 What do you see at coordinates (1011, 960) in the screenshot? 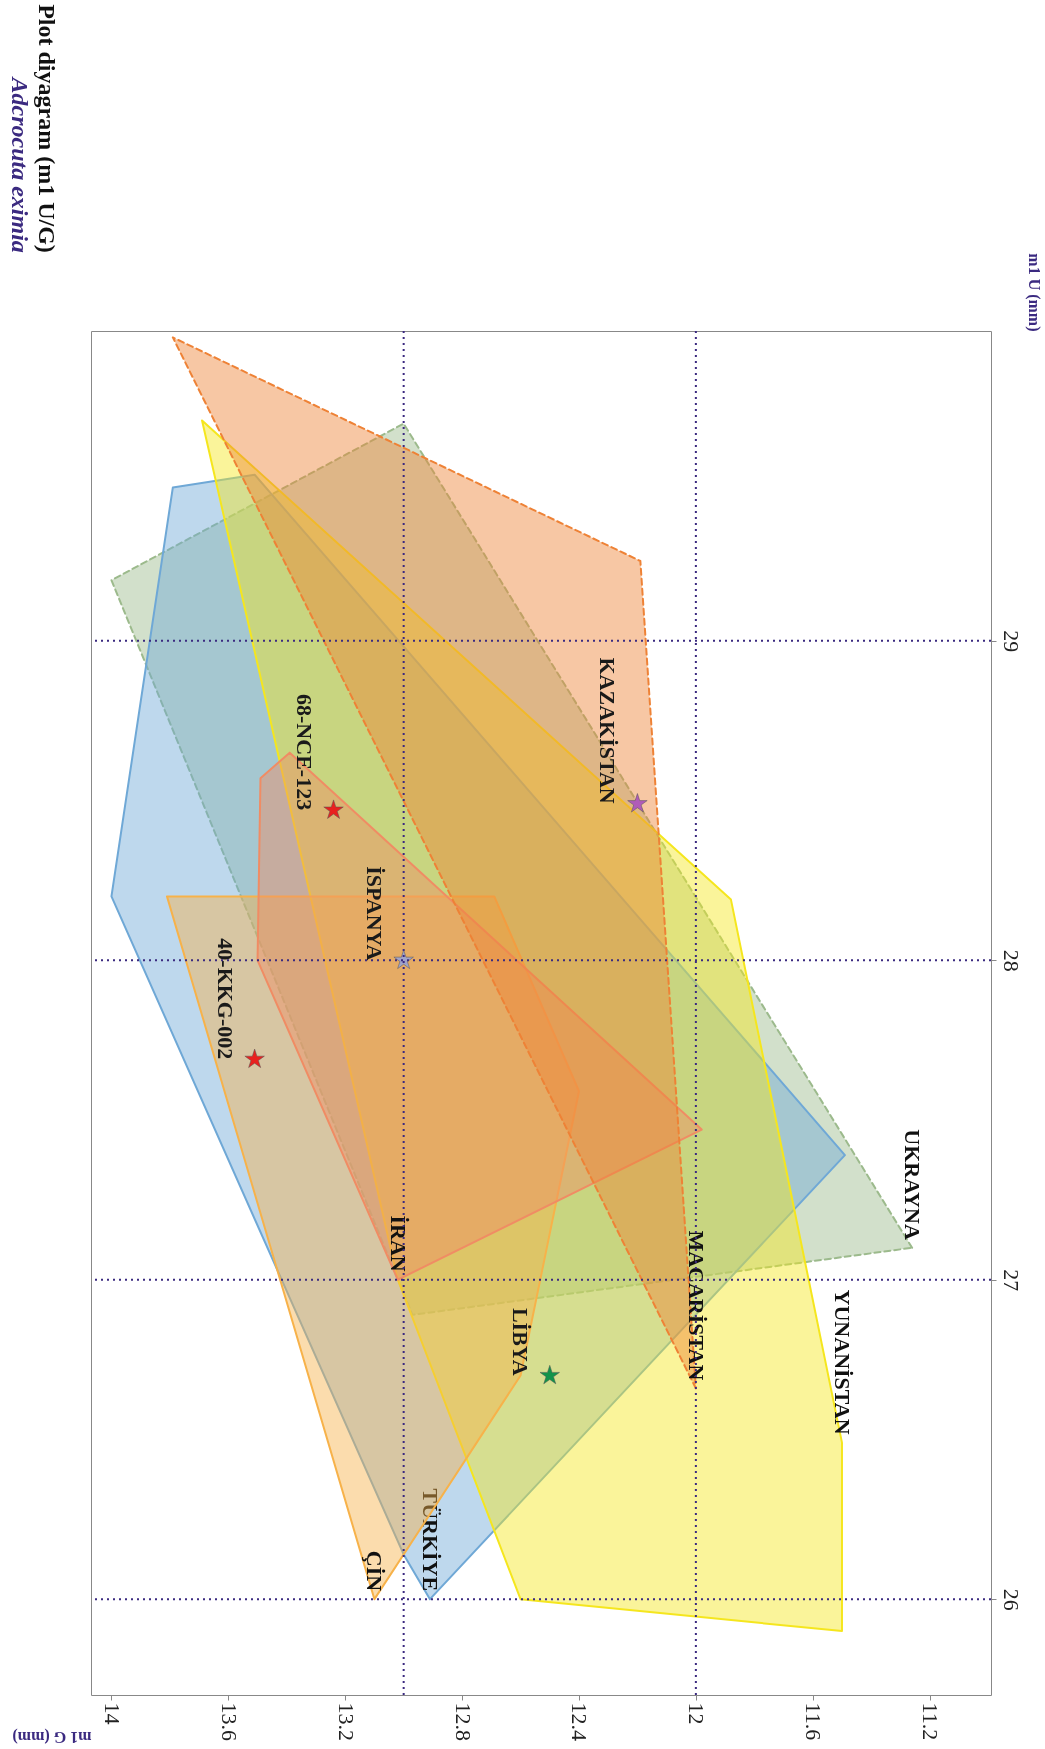
I see `y-tick-label: 28` at bounding box center [1011, 960].